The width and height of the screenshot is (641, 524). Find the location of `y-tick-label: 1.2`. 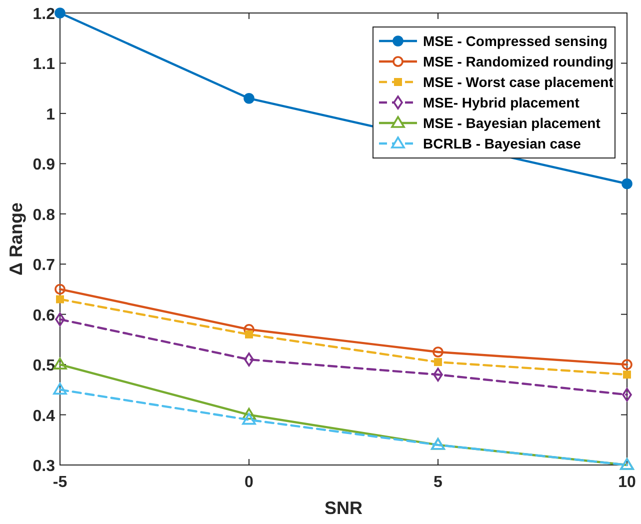

y-tick-label: 1.2 is located at coordinates (44, 14).